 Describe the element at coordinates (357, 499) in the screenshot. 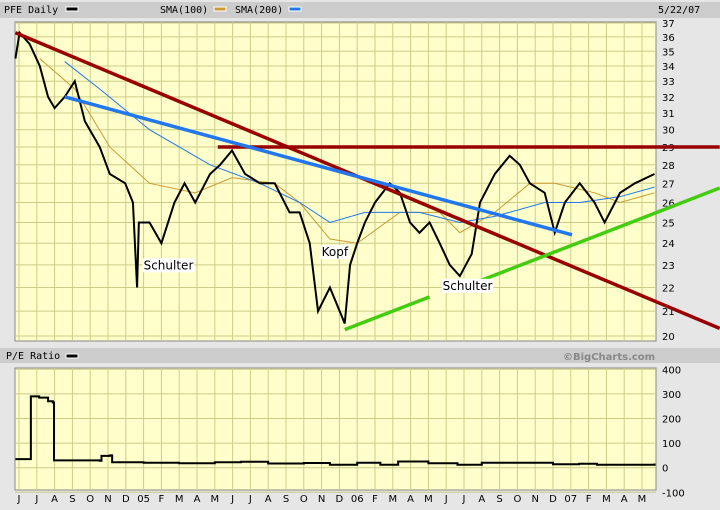

I see `x-tick-label: 06` at that location.